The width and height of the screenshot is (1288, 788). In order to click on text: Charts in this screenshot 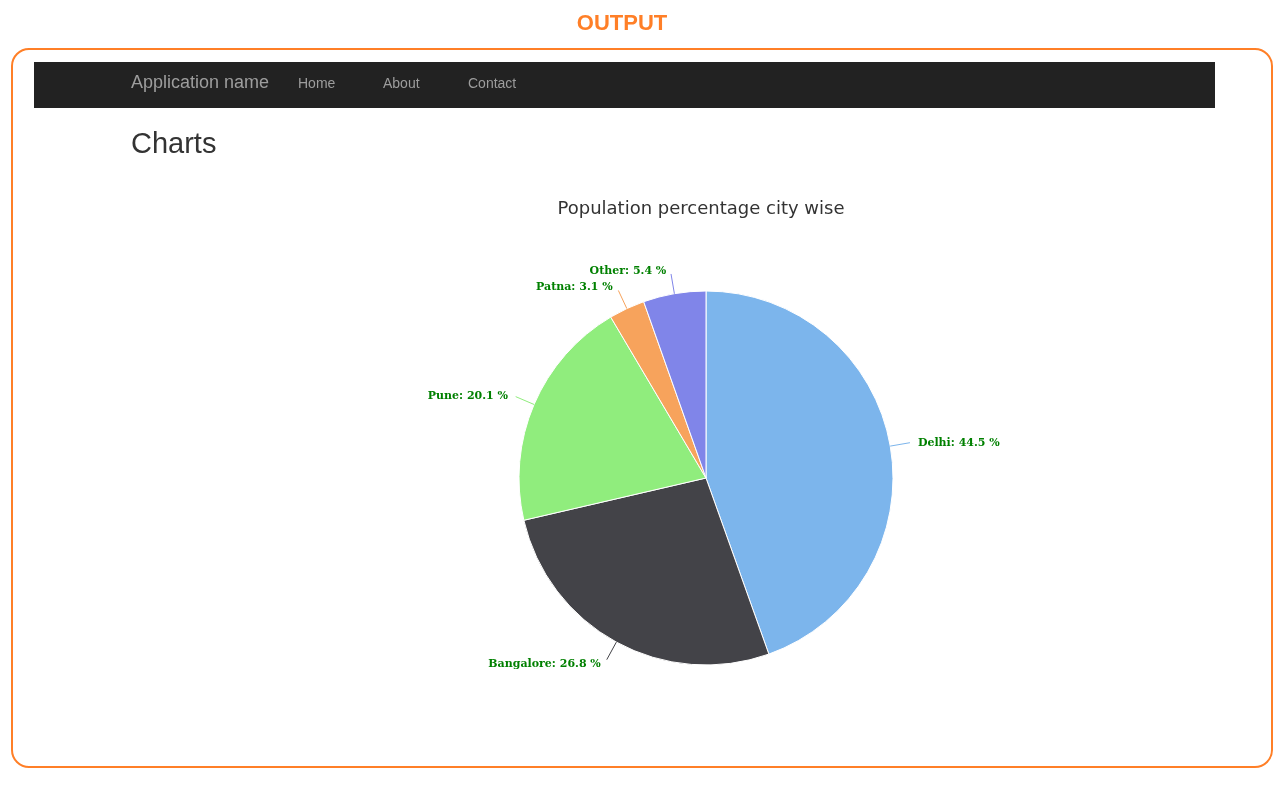, I will do `click(174, 143)`.